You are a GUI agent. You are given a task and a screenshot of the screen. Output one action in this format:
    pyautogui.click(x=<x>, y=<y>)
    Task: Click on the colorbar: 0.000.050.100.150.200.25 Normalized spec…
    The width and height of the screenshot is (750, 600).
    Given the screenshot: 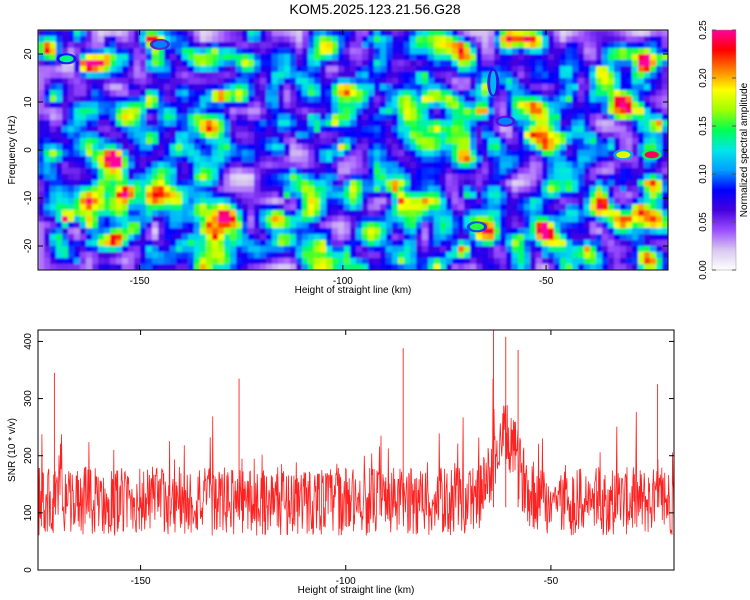 What is the action you would take?
    pyautogui.click(x=724, y=150)
    